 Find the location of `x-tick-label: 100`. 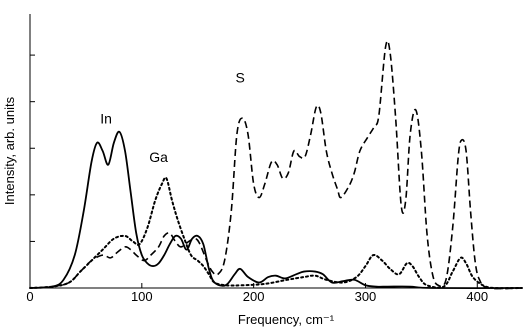

x-tick-label: 100 is located at coordinates (142, 296).